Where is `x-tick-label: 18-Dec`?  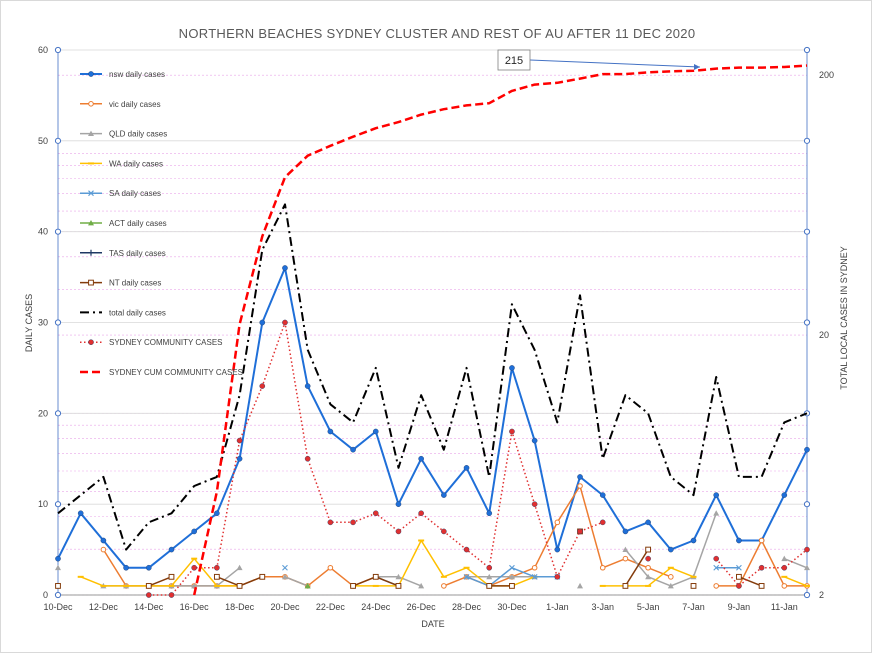
x-tick-label: 18-Dec is located at coordinates (240, 607).